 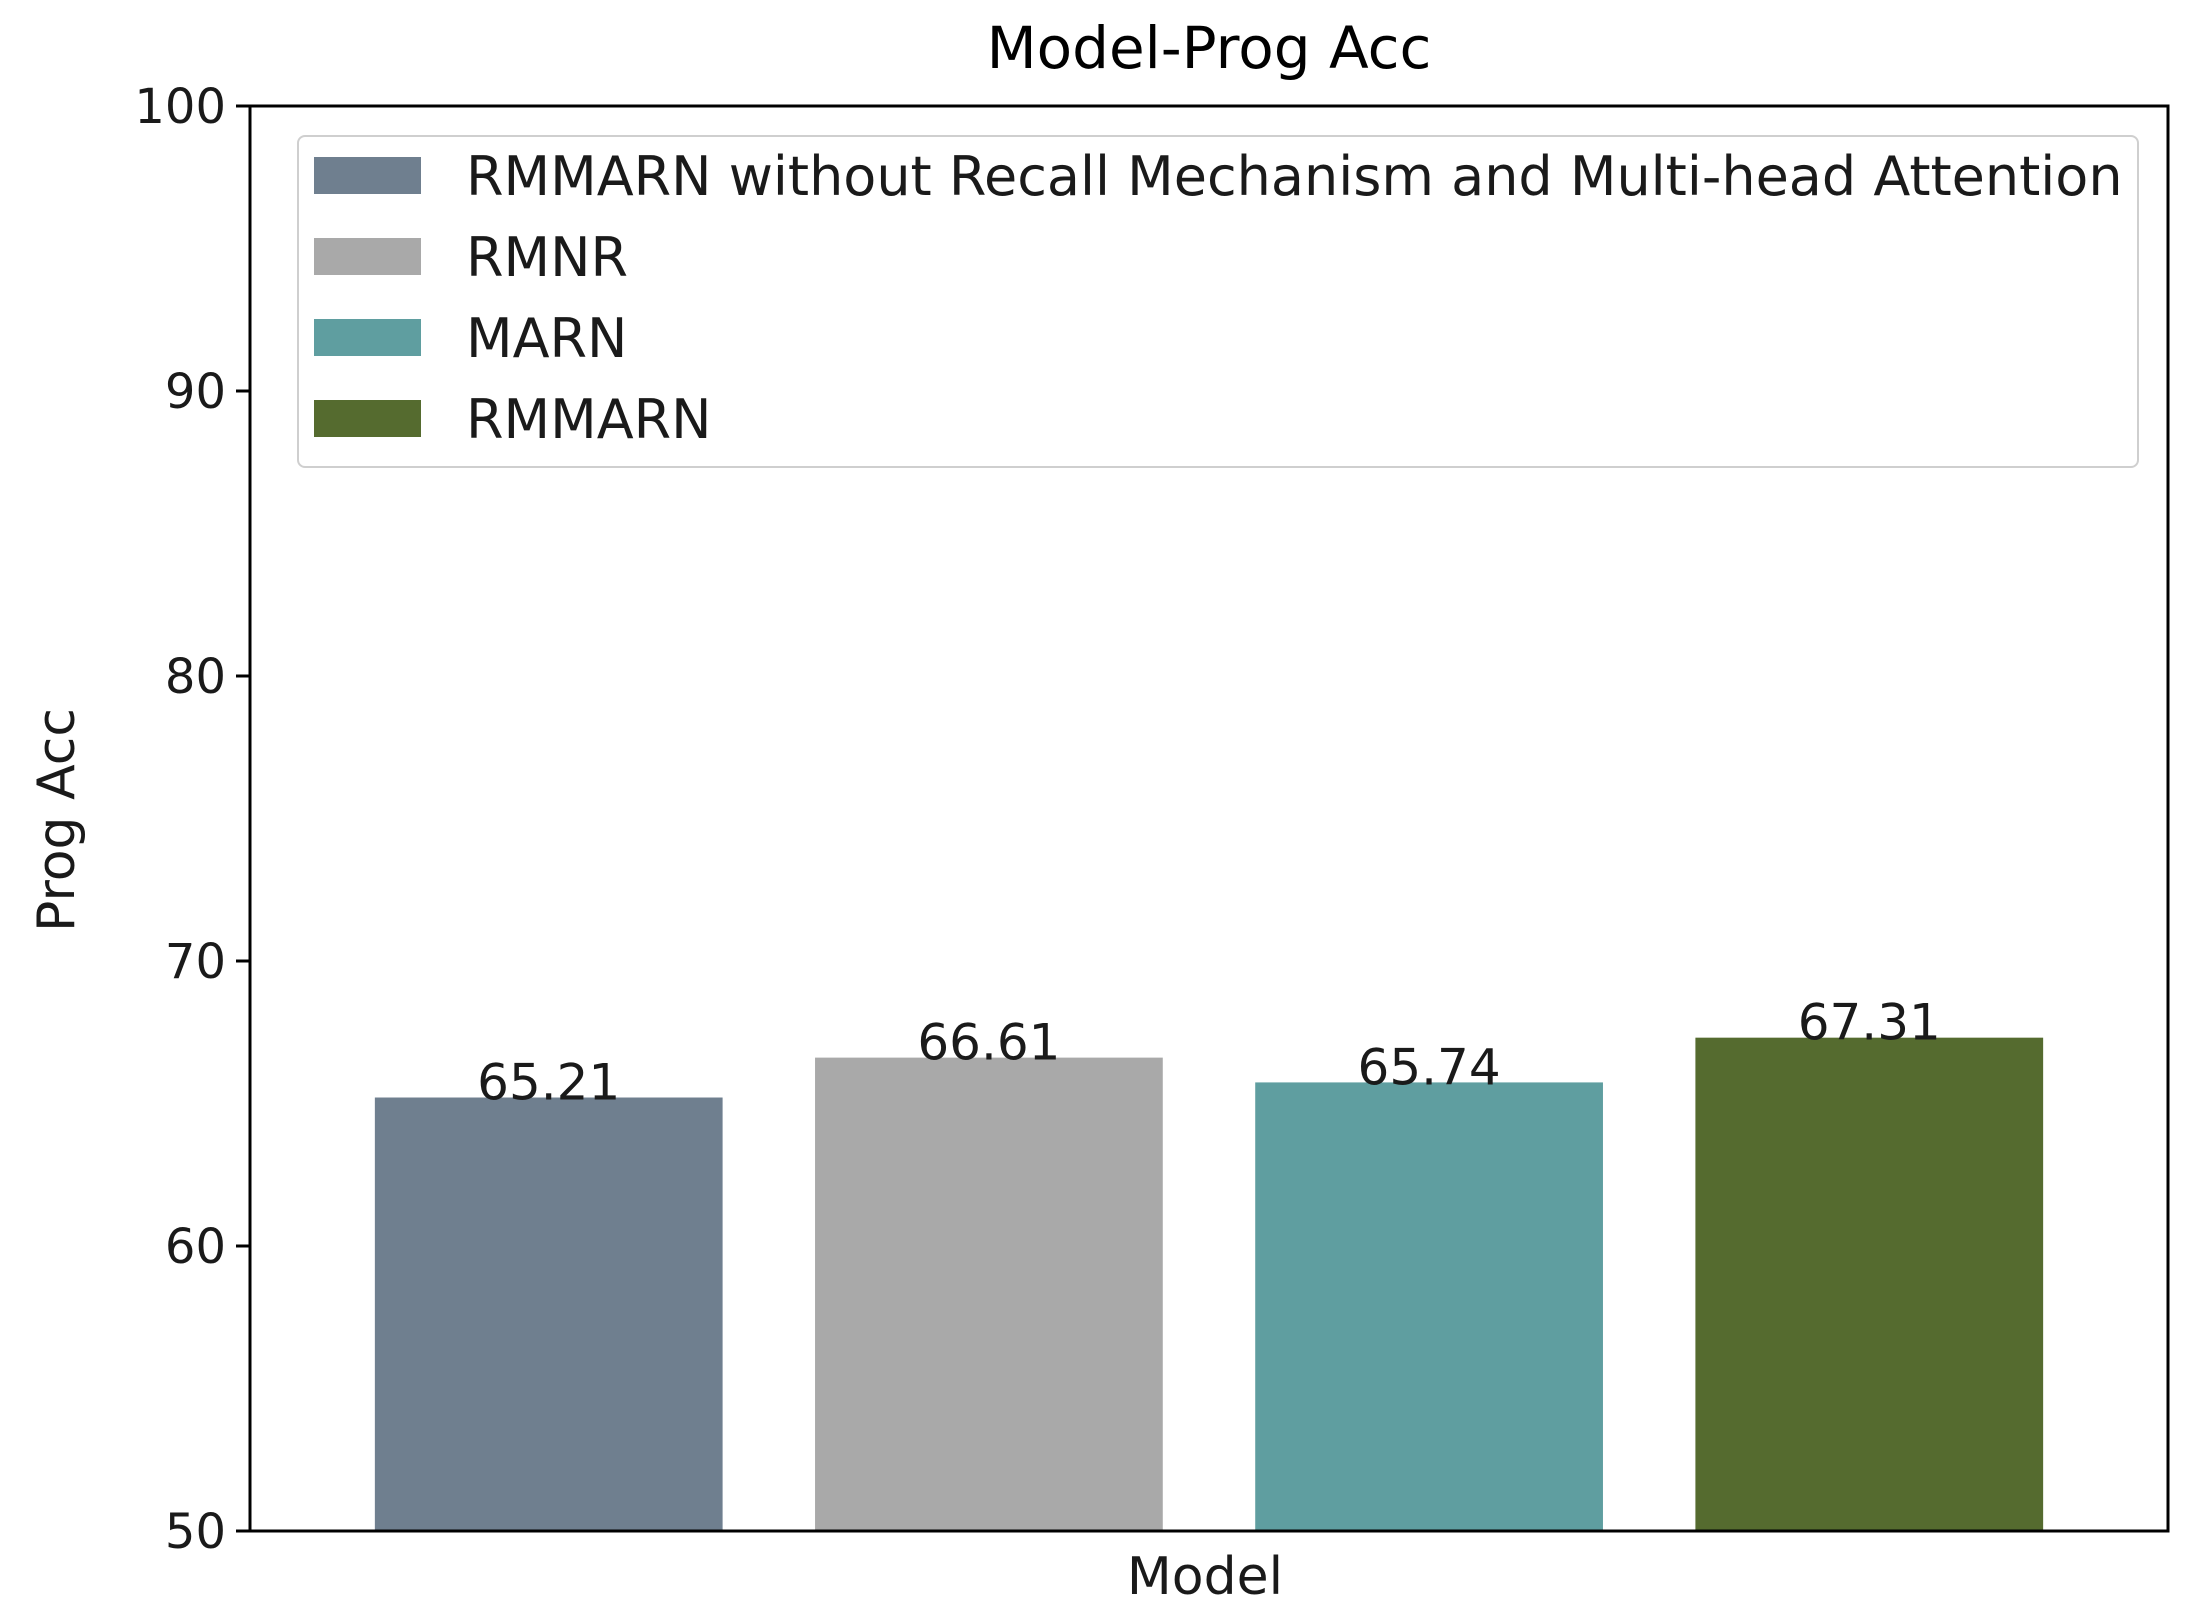 I want to click on legend-entry-label: RMMARN, so click(x=589, y=419).